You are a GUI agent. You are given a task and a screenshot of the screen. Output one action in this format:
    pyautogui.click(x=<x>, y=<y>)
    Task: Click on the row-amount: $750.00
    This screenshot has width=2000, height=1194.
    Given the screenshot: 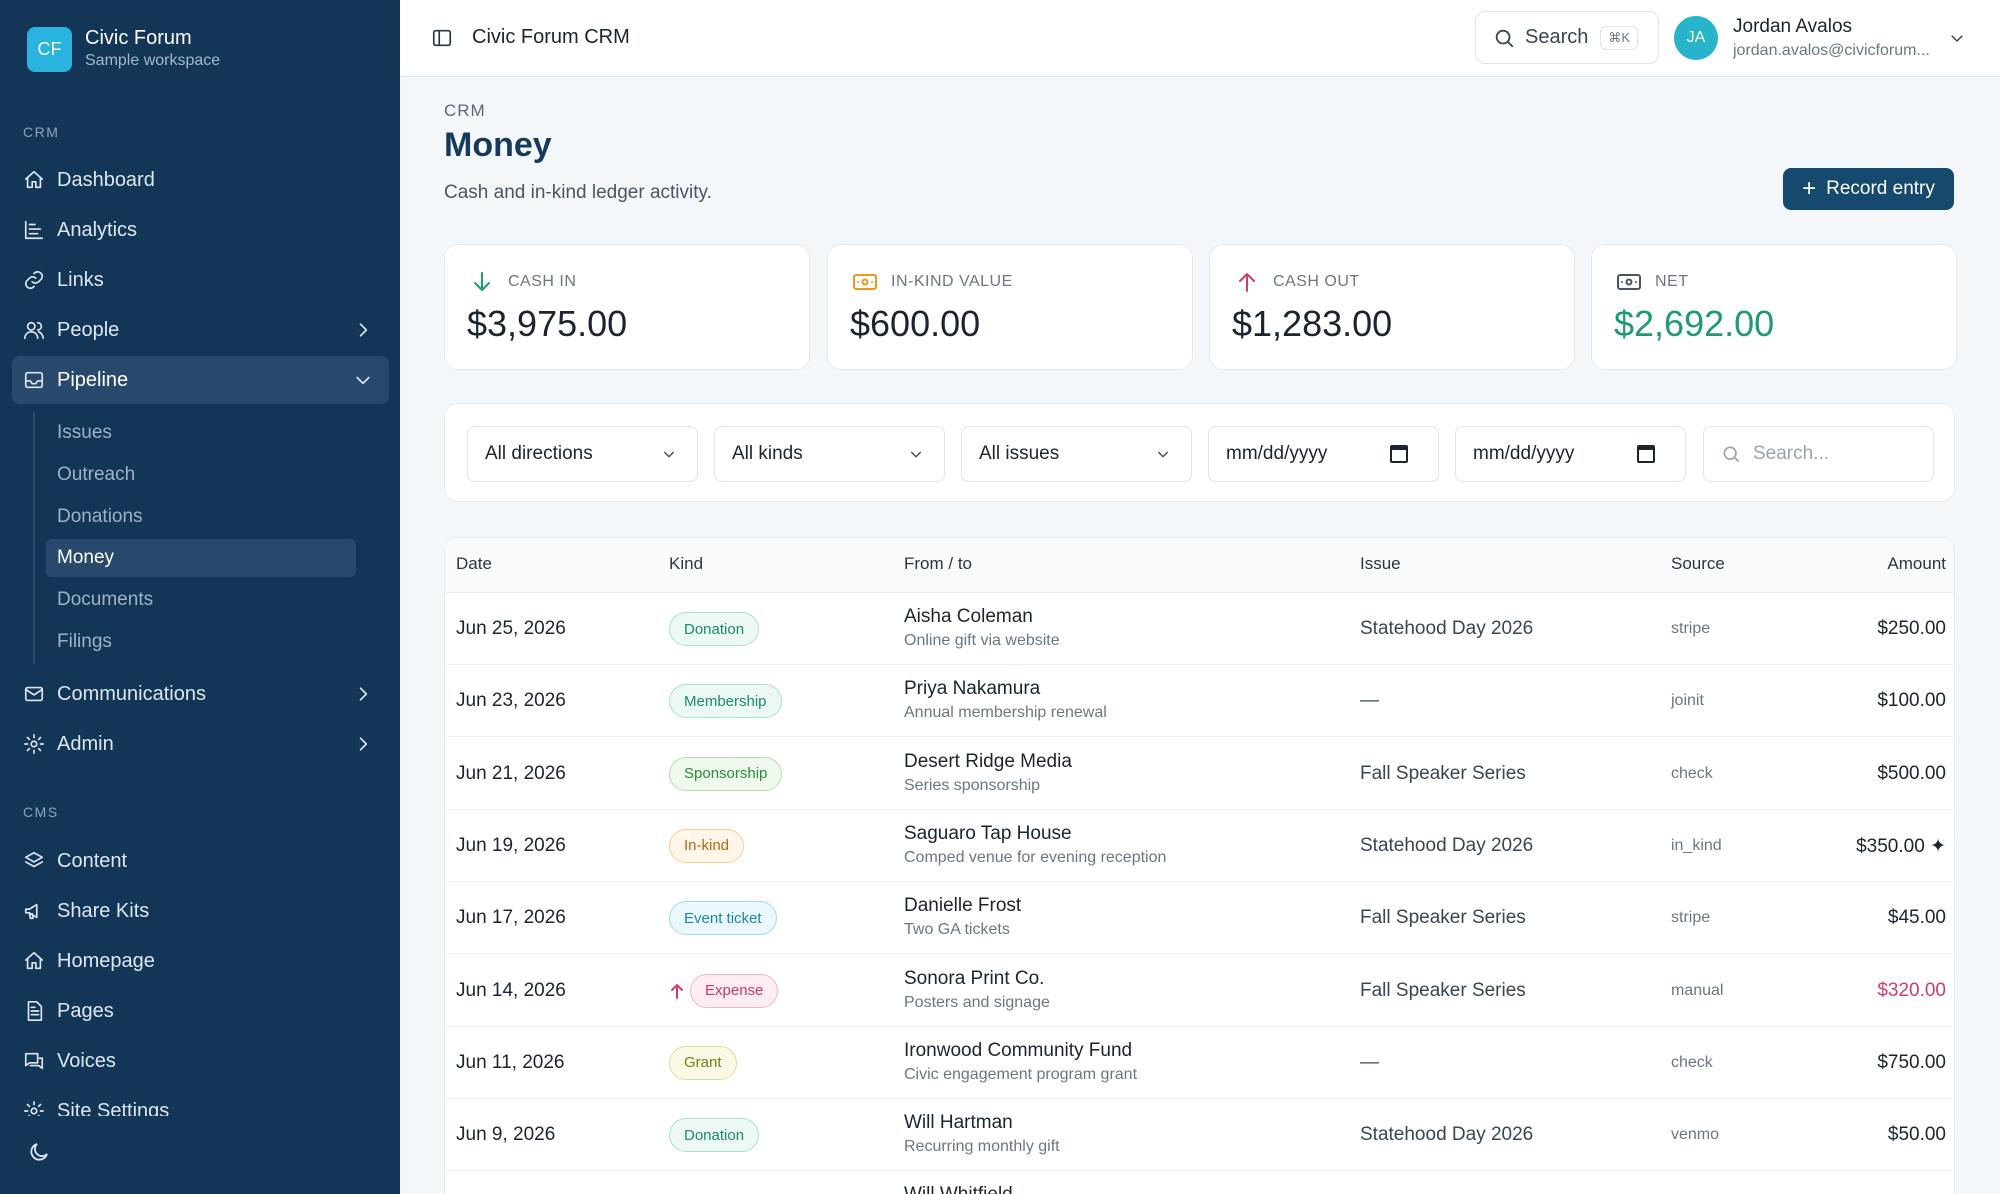 What is the action you would take?
    pyautogui.click(x=1911, y=1062)
    